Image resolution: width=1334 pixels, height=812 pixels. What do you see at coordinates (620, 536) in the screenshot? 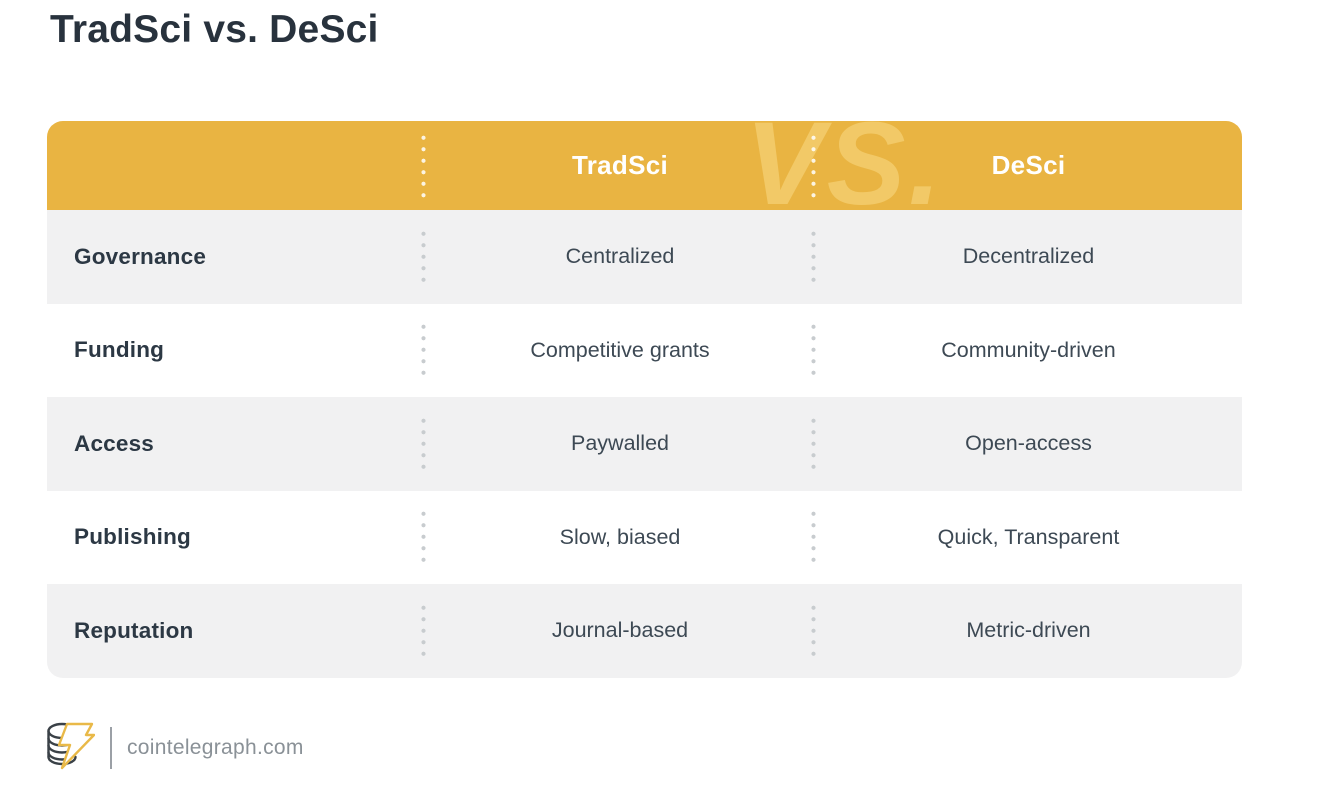
I see `row-tradsci-value: Slow, biased` at bounding box center [620, 536].